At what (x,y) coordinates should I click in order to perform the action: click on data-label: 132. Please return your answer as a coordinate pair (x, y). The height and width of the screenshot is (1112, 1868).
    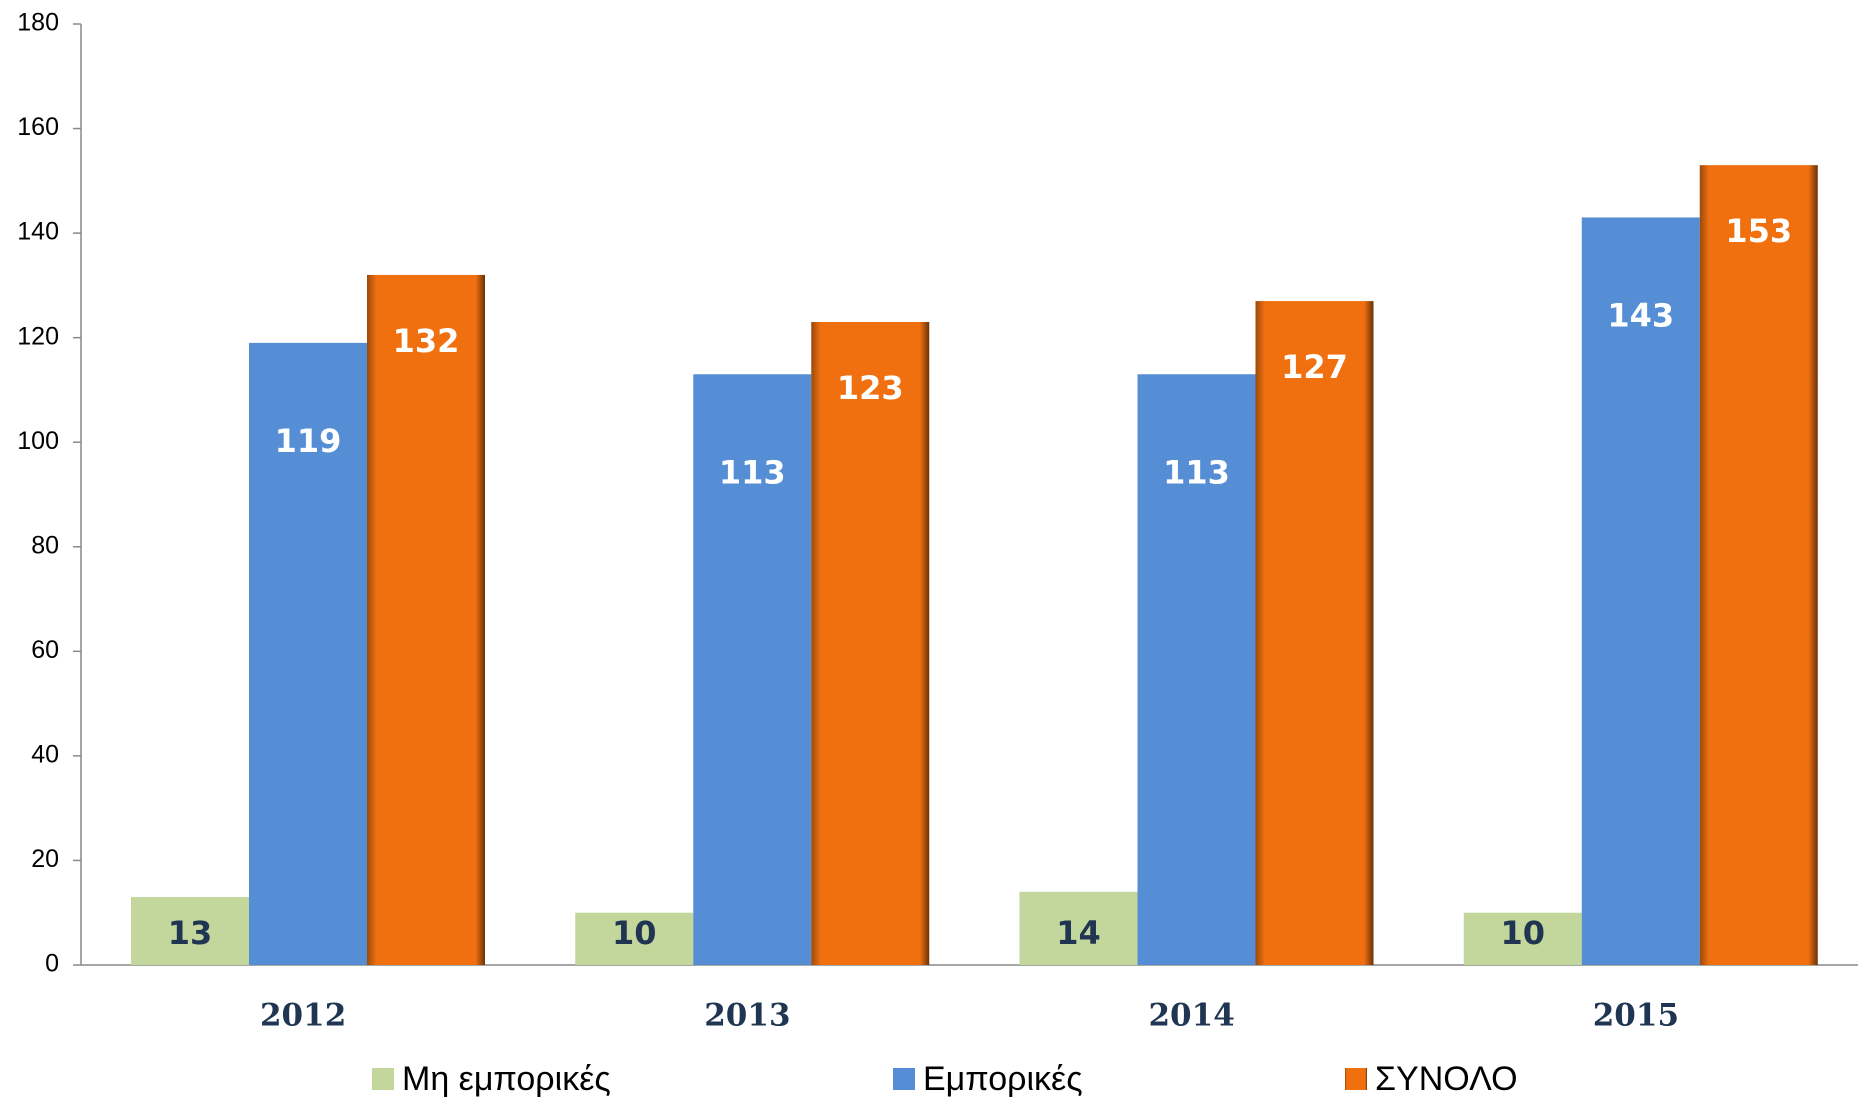
    Looking at the image, I should click on (426, 341).